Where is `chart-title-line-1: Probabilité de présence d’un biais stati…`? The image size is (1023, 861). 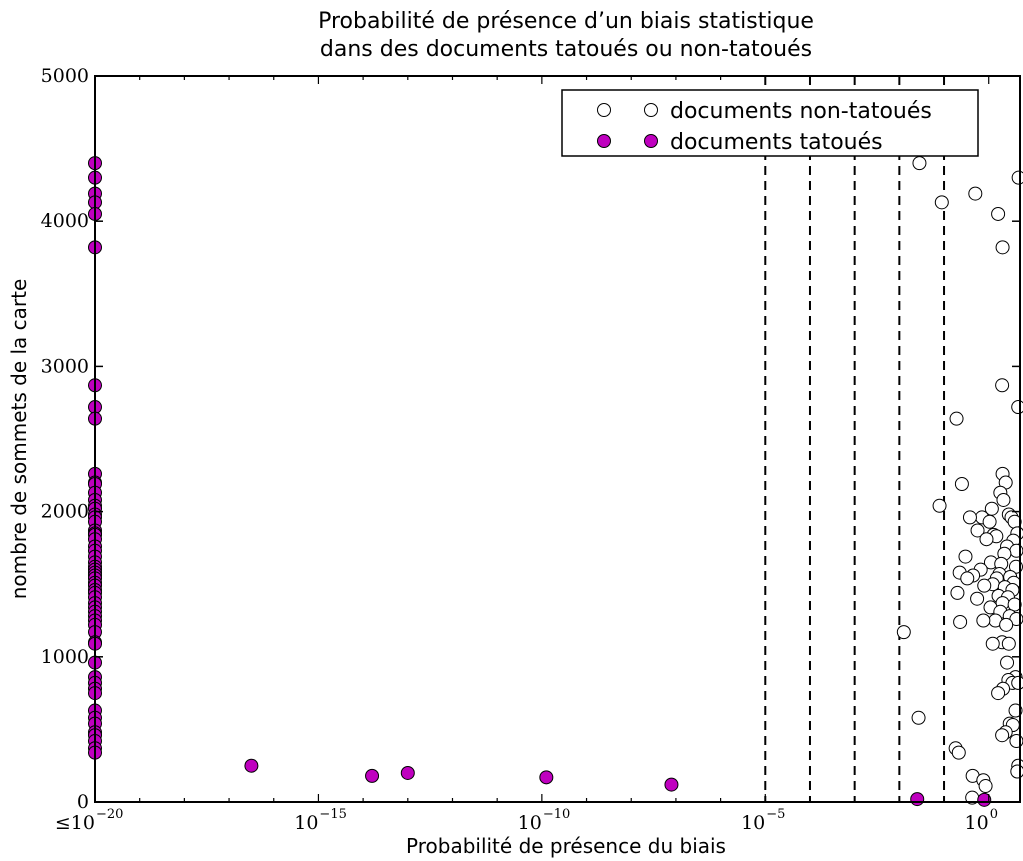
chart-title-line-1: Probabilité de présence d’un biais stati… is located at coordinates (566, 21).